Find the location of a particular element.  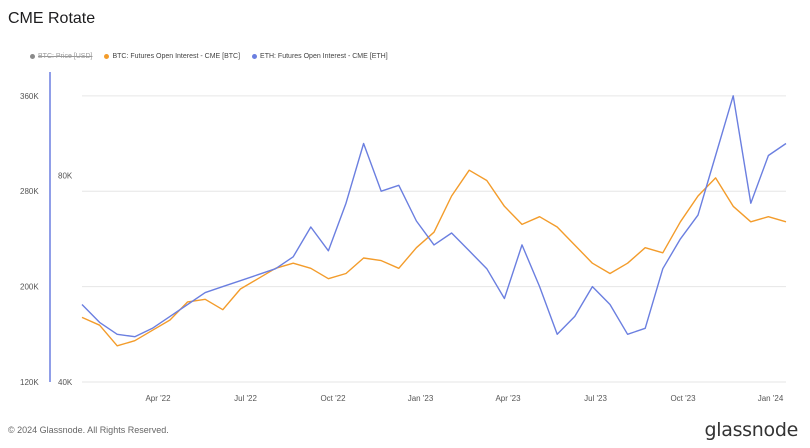

x-axis-tick-label: Jan '24 is located at coordinates (771, 398).